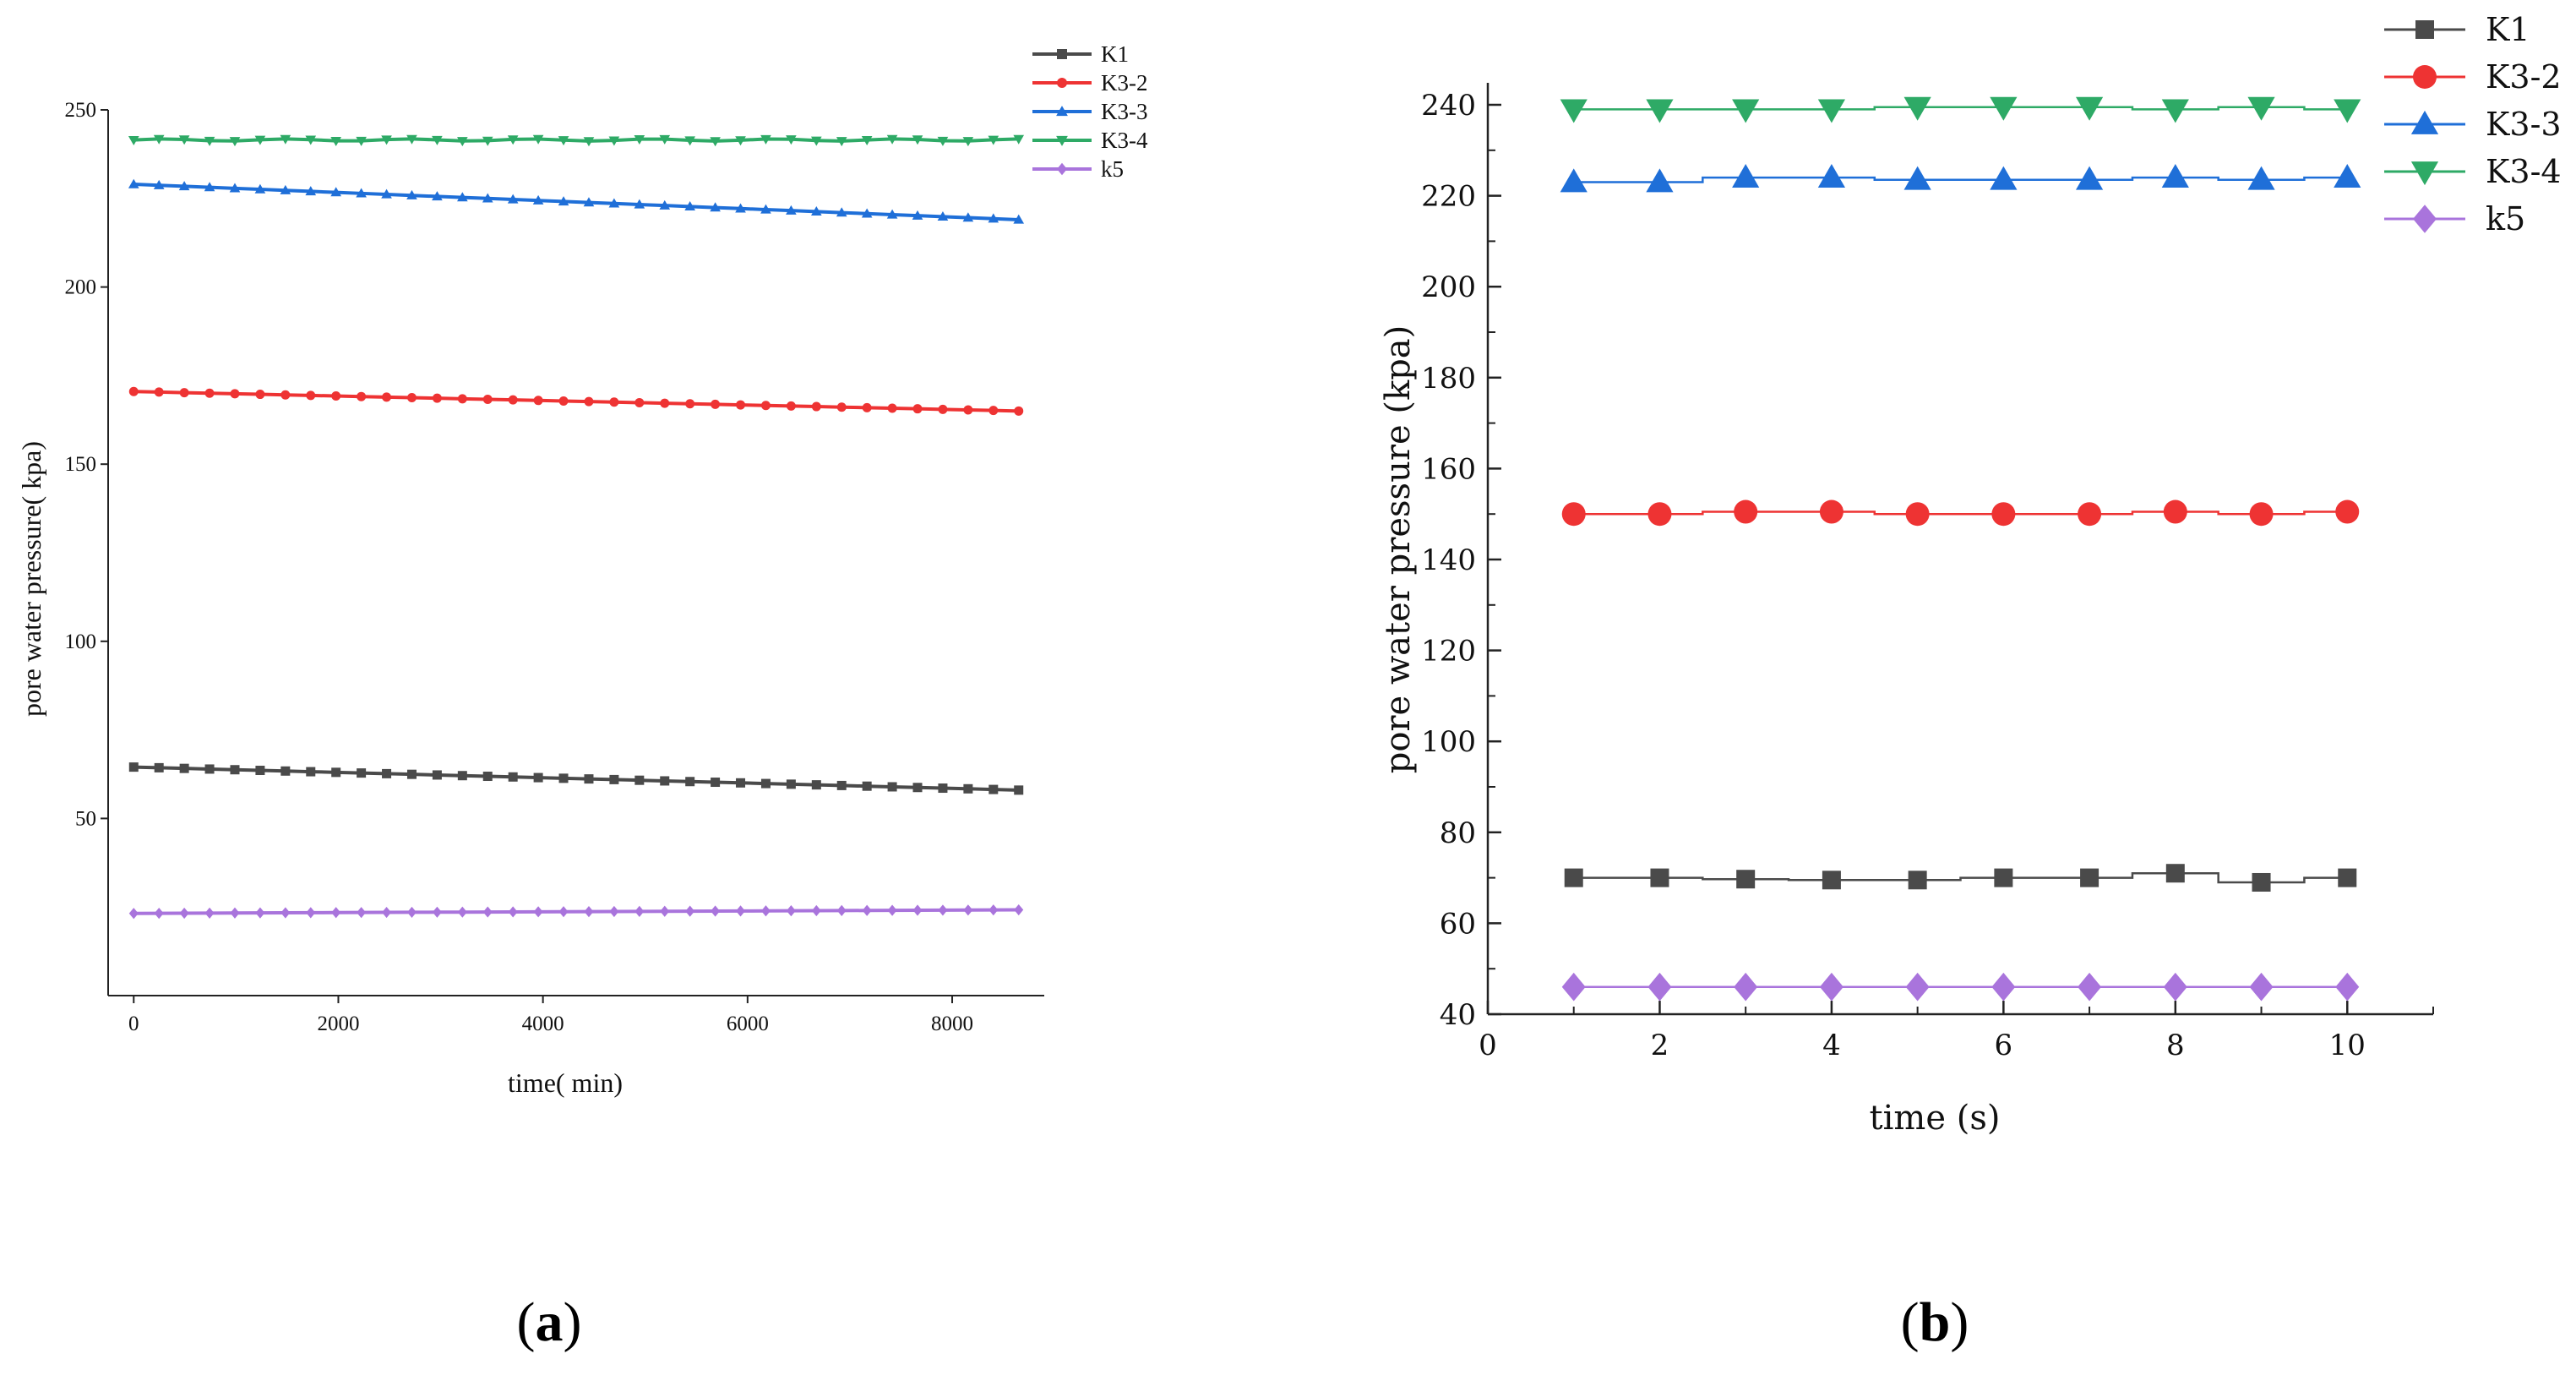 This screenshot has height=1381, width=2576. What do you see at coordinates (81, 287) in the screenshot?
I see `chart-a-y-tick-label: 200` at bounding box center [81, 287].